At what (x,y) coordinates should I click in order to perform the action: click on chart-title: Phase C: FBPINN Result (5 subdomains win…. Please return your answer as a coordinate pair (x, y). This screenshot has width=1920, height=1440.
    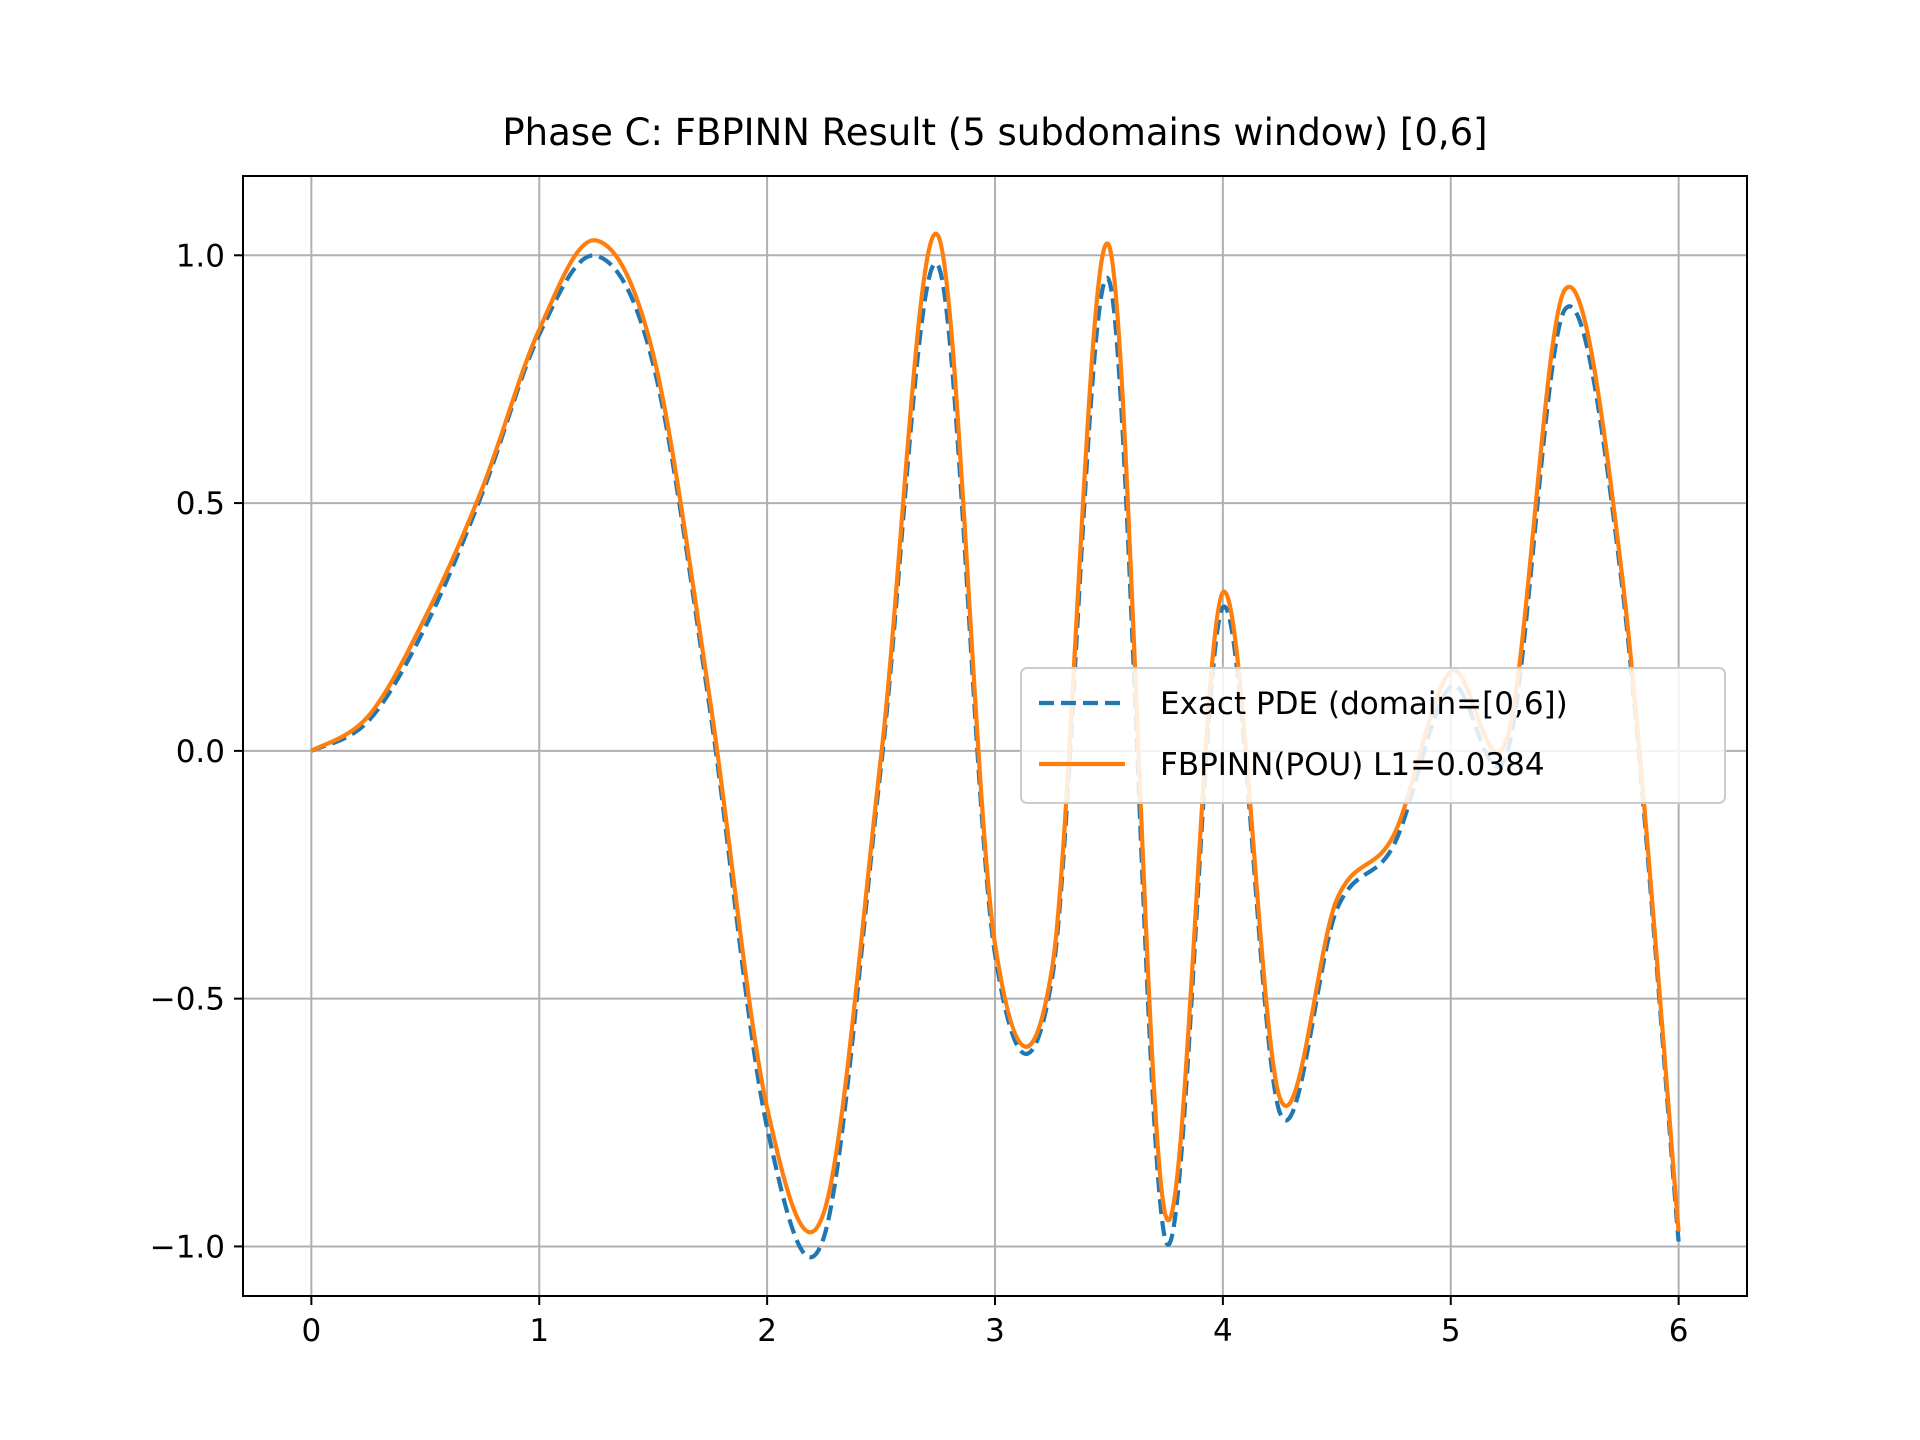
    Looking at the image, I should click on (994, 132).